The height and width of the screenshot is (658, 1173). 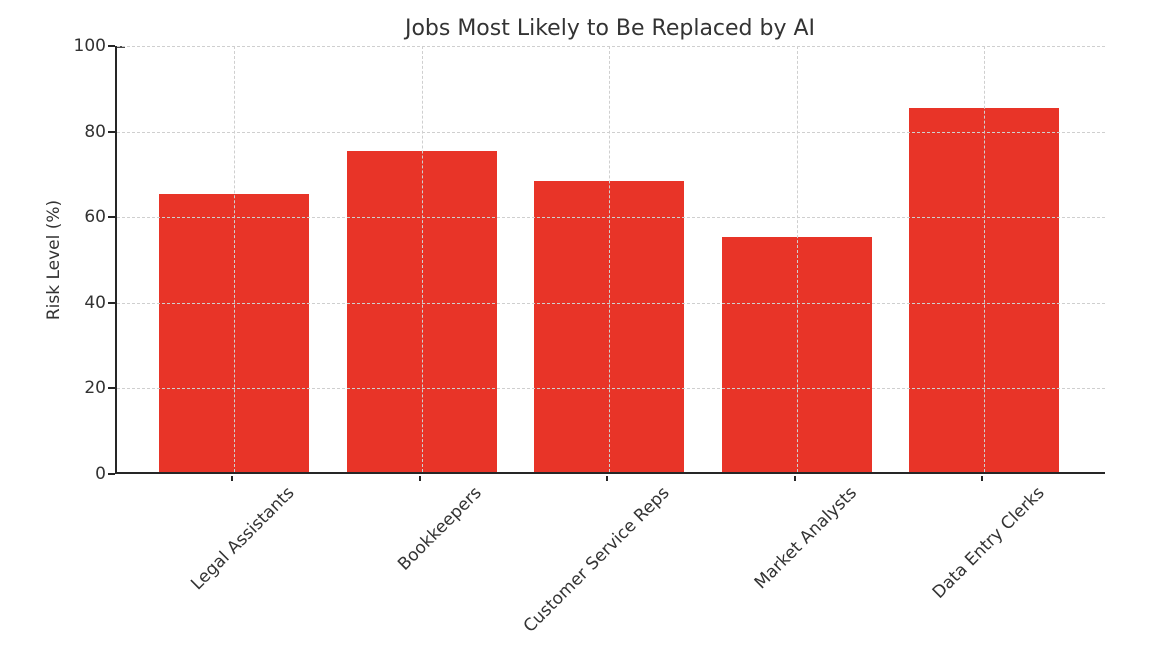 I want to click on x-tick-mark-market-analysts, so click(x=794, y=478).